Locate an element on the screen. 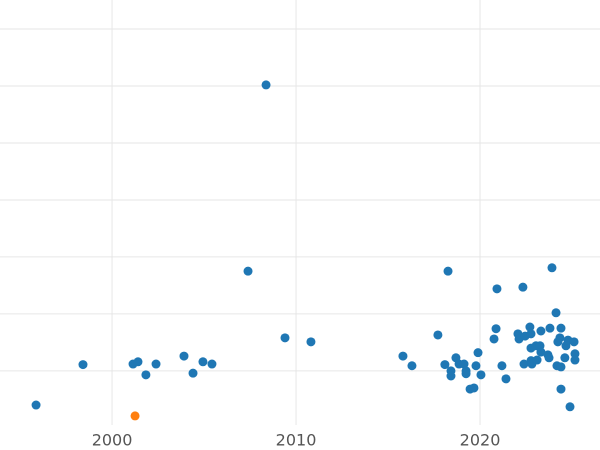 The image size is (600, 450). x-tick-label: 2010 is located at coordinates (296, 440).